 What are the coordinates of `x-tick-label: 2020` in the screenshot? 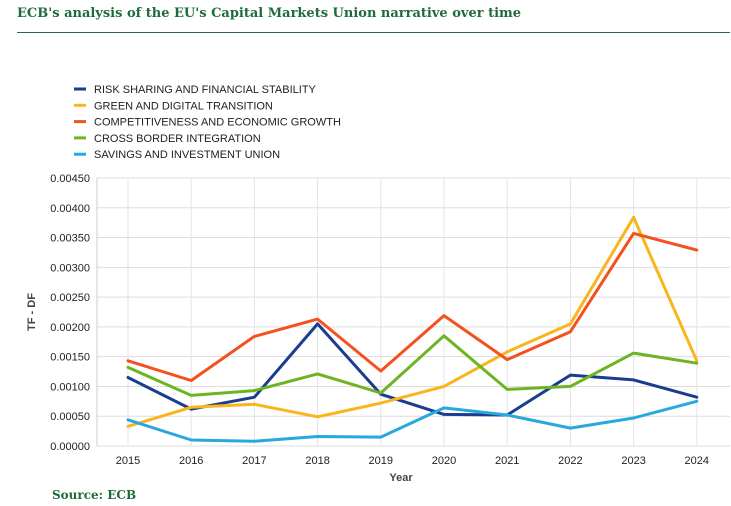 It's located at (444, 461).